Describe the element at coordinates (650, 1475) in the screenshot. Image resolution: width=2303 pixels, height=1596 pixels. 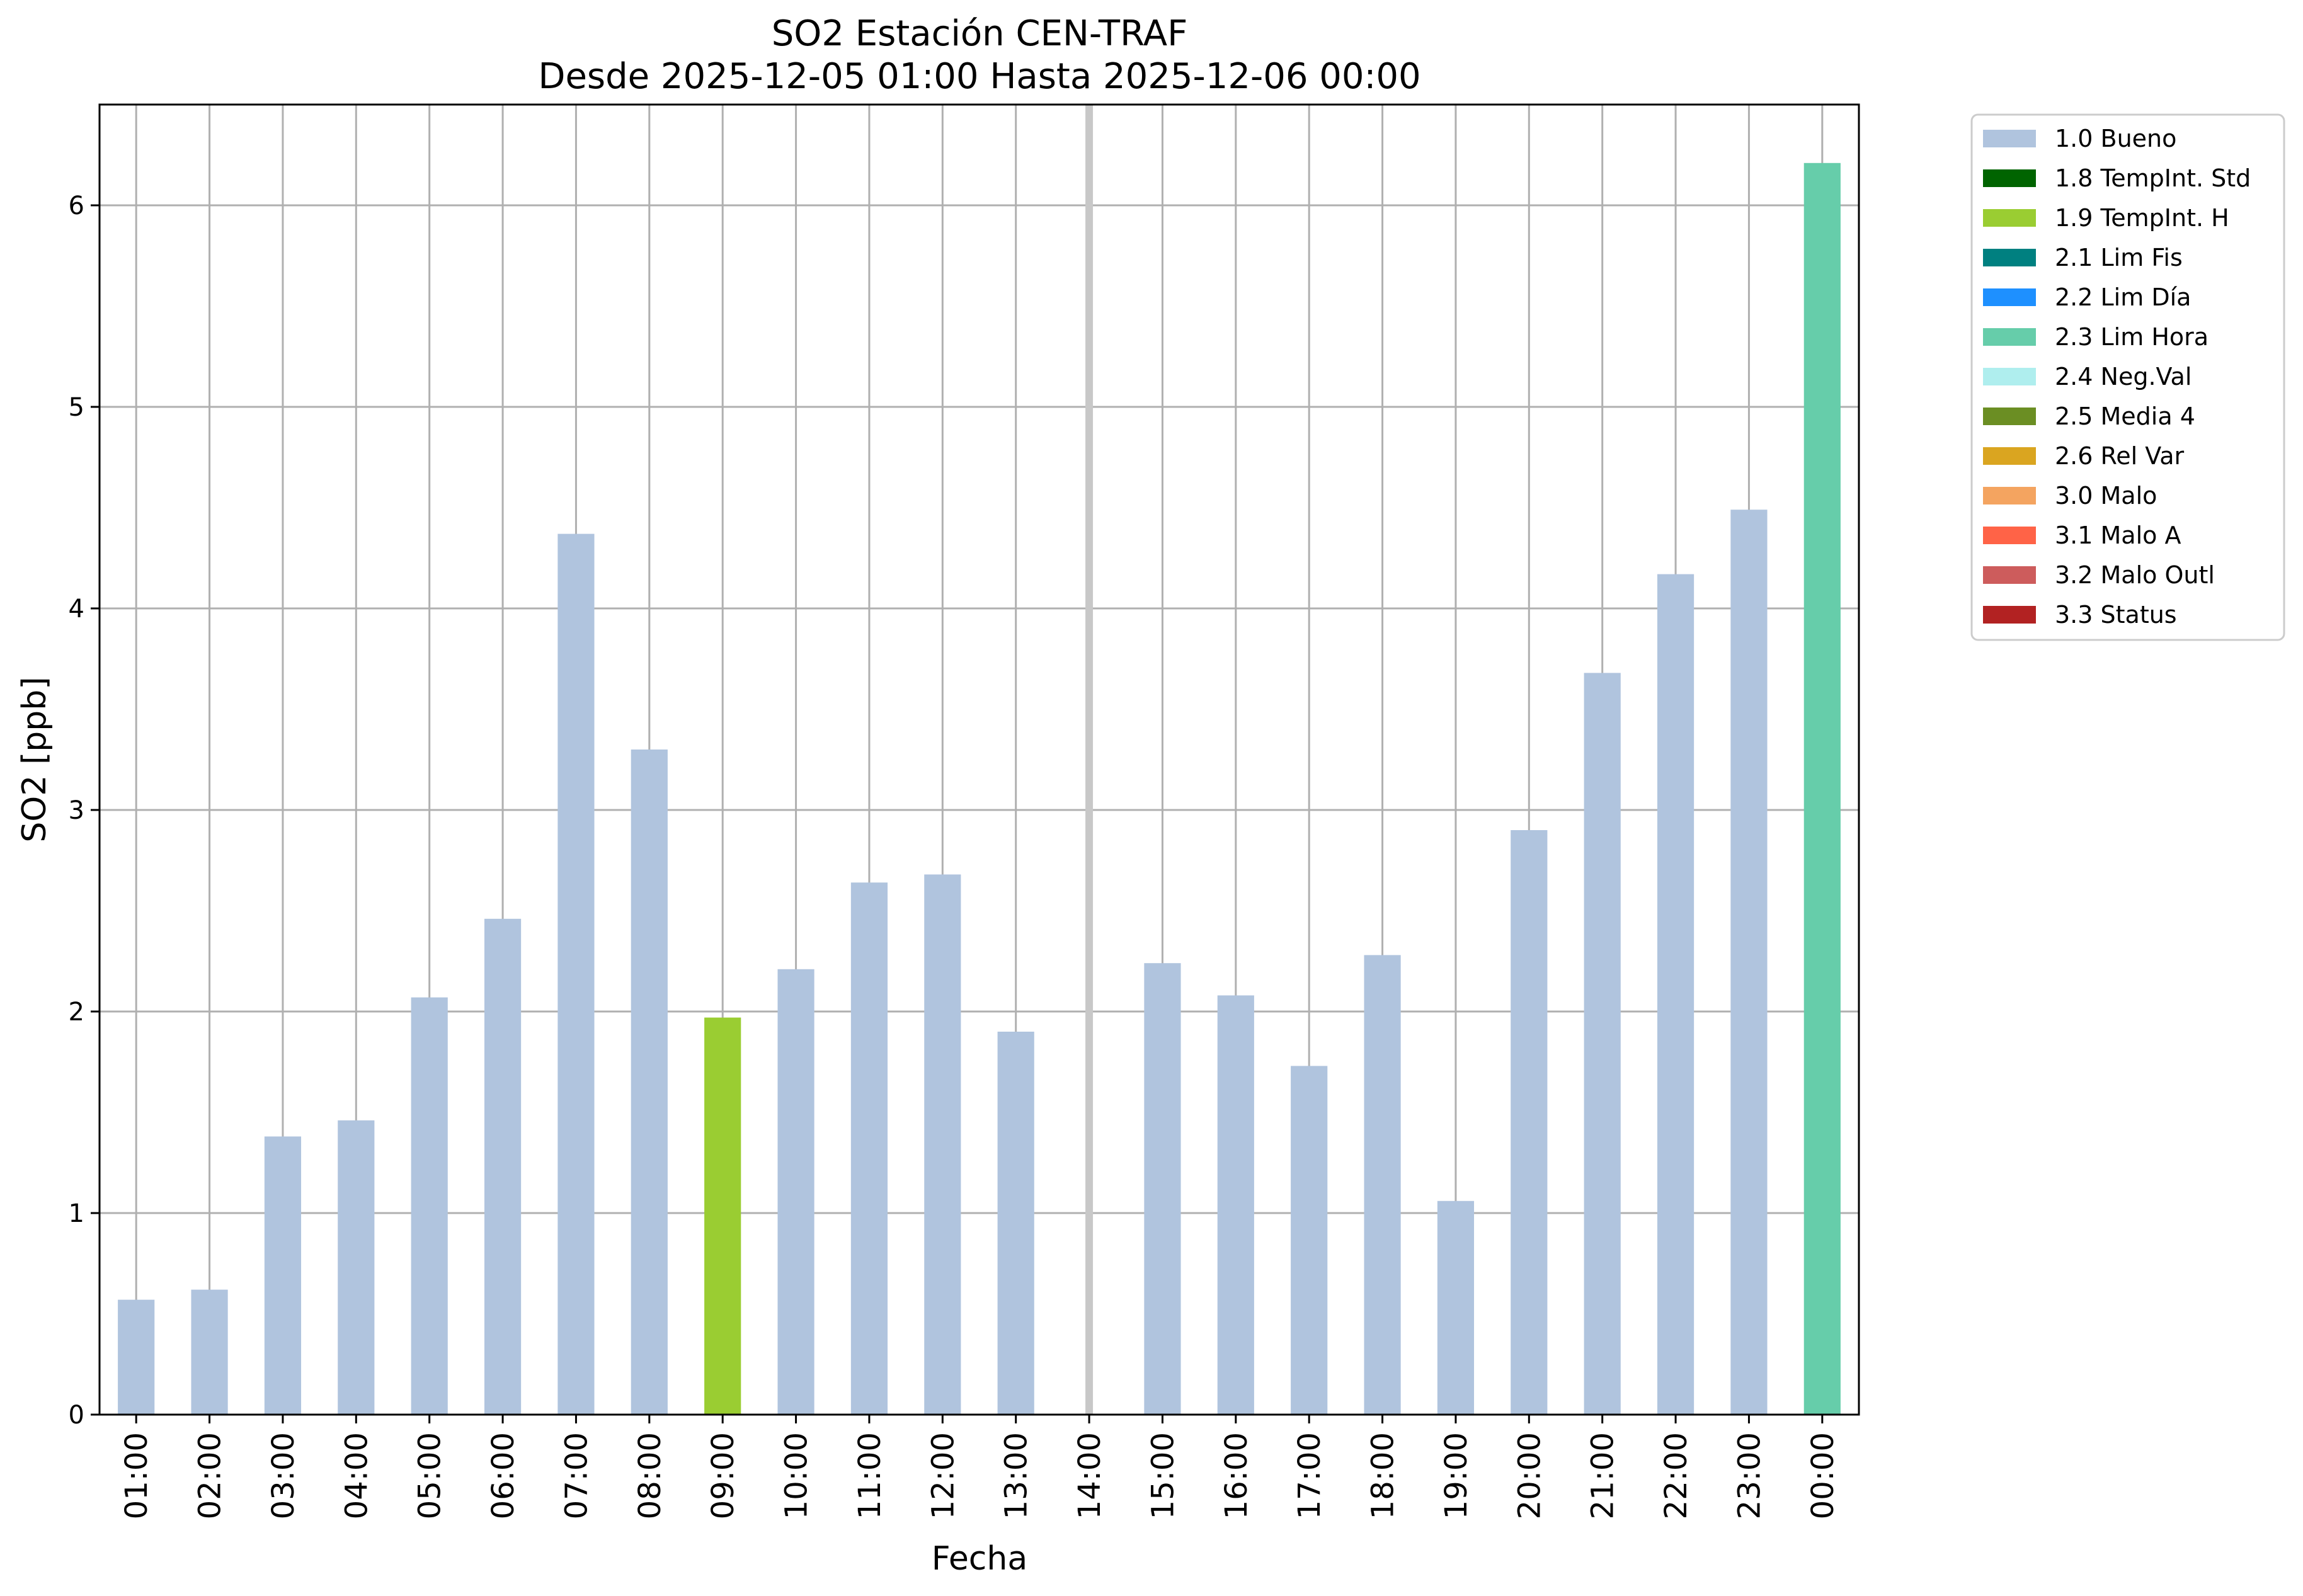
I see `x-tick-label: 08:00` at that location.